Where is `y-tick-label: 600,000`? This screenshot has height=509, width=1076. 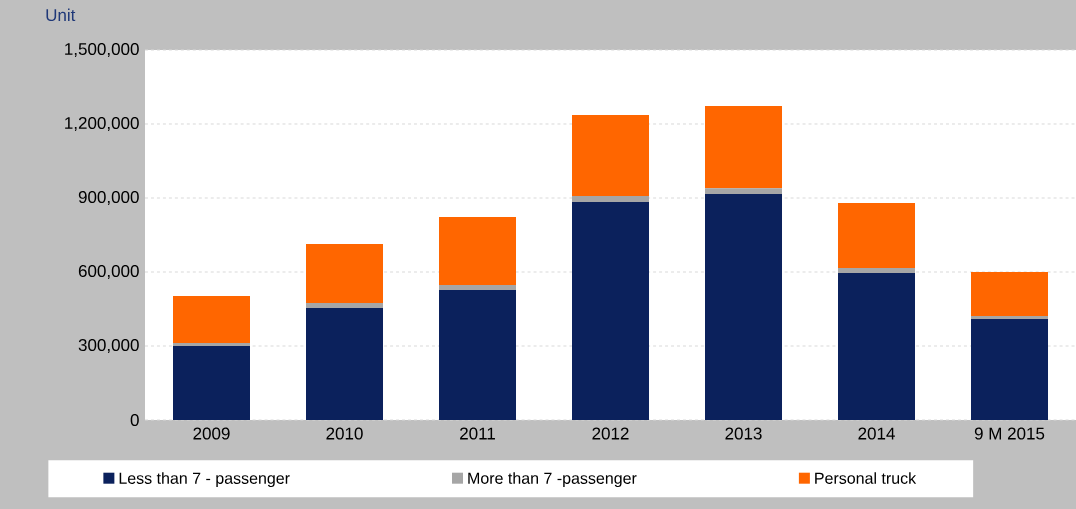 y-tick-label: 600,000 is located at coordinates (108, 272).